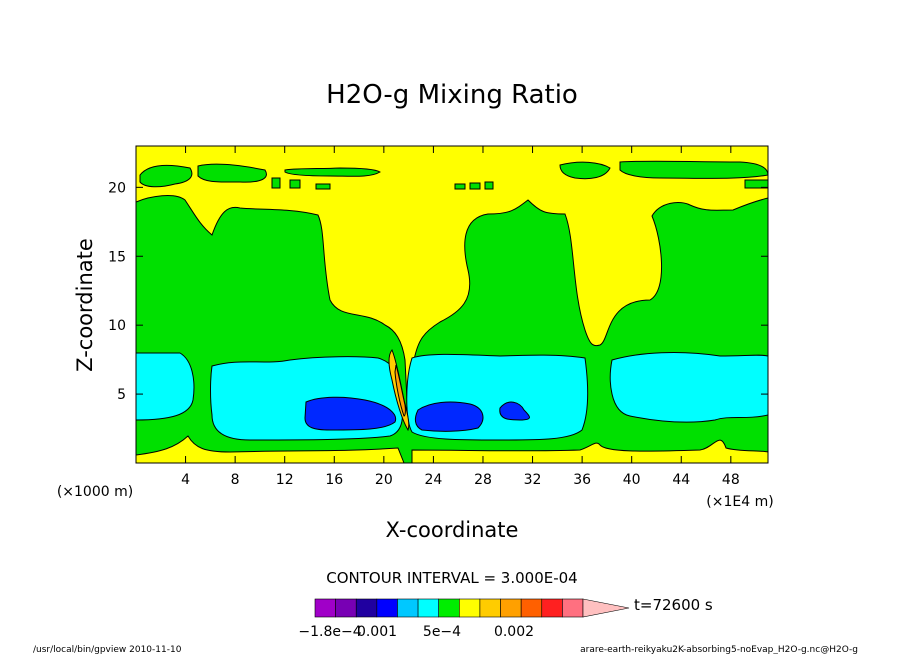  What do you see at coordinates (632, 480) in the screenshot?
I see `x-tick-label: 40` at bounding box center [632, 480].